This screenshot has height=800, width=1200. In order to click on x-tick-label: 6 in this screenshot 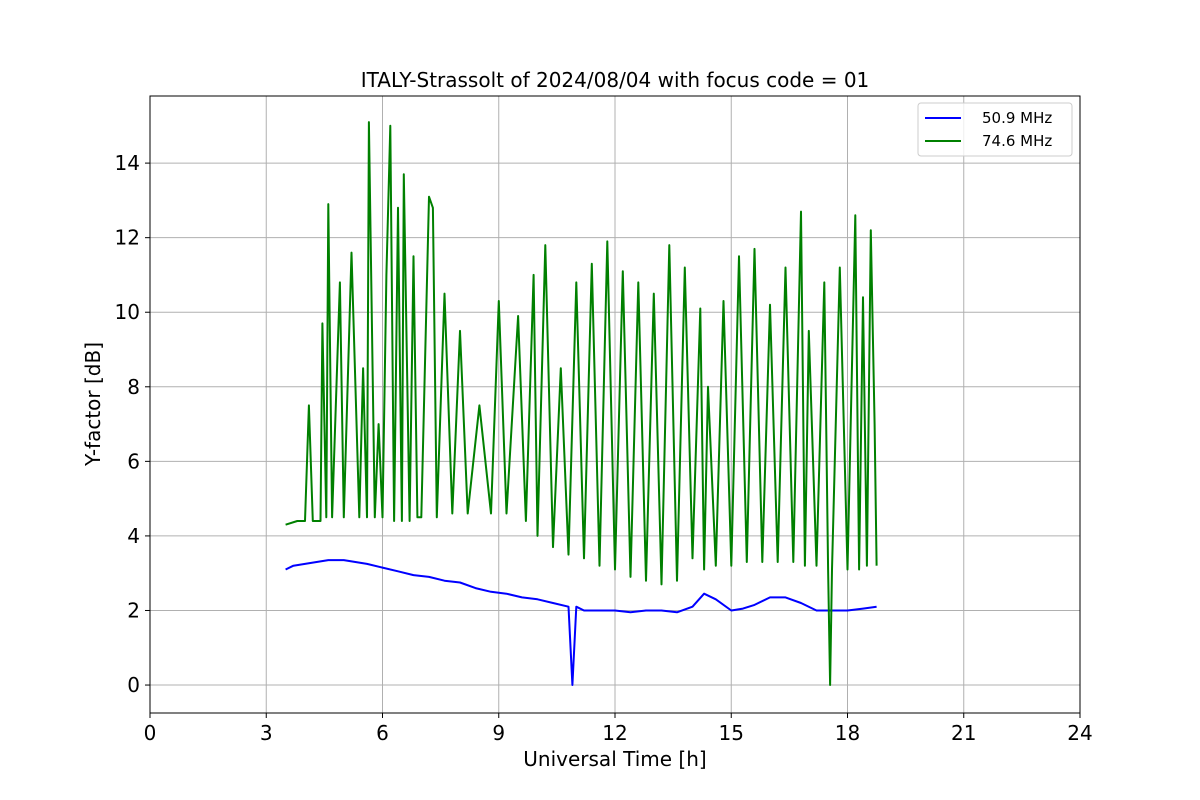, I will do `click(382, 733)`.